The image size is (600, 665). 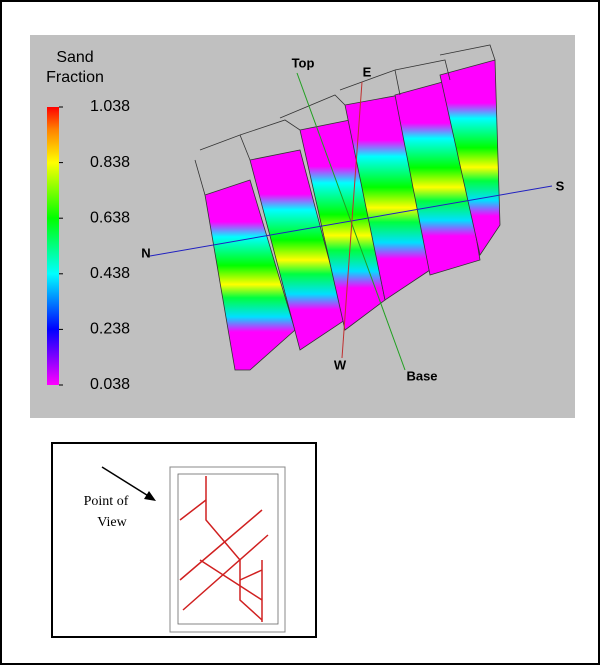 I want to click on label-east: E, so click(x=367, y=71).